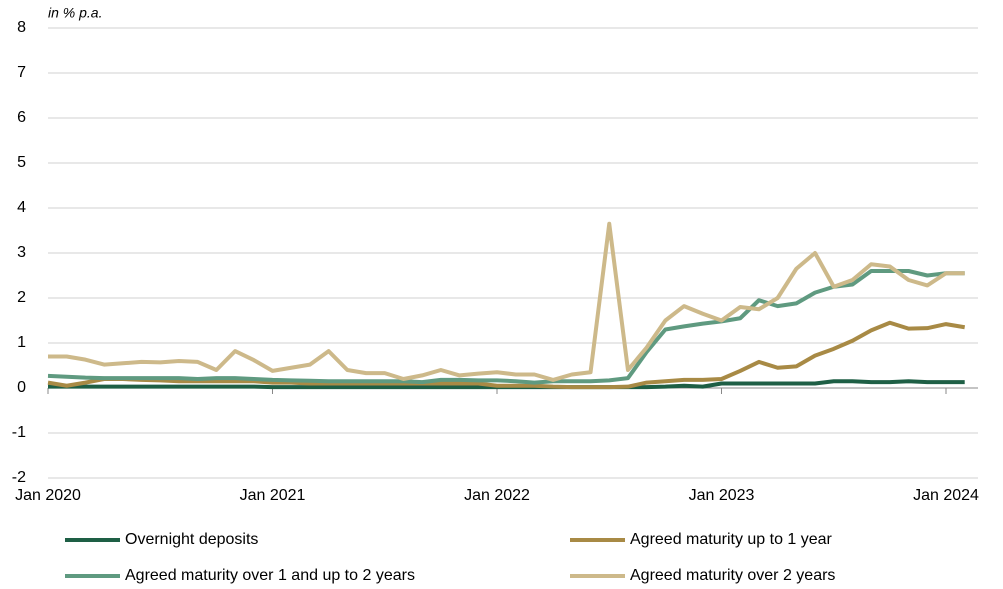  I want to click on y-tick-label: 6, so click(21, 117).